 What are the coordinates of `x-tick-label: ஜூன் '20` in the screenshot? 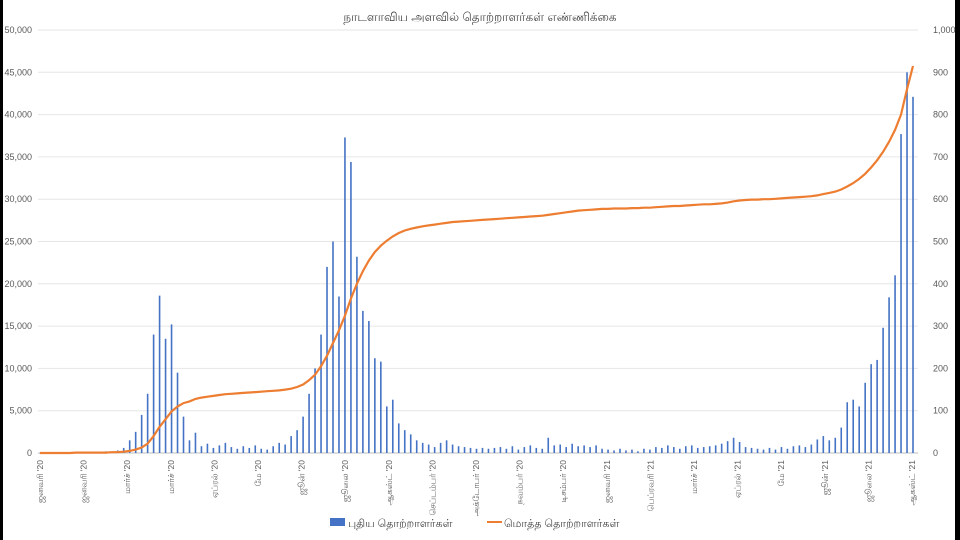 It's located at (302, 477).